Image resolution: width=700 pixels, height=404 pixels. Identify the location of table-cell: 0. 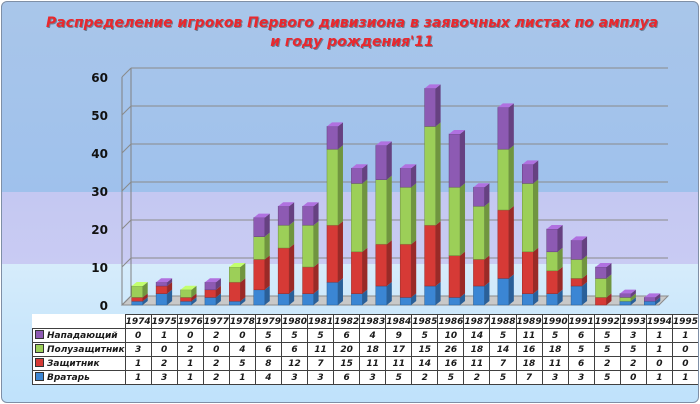
(164, 349).